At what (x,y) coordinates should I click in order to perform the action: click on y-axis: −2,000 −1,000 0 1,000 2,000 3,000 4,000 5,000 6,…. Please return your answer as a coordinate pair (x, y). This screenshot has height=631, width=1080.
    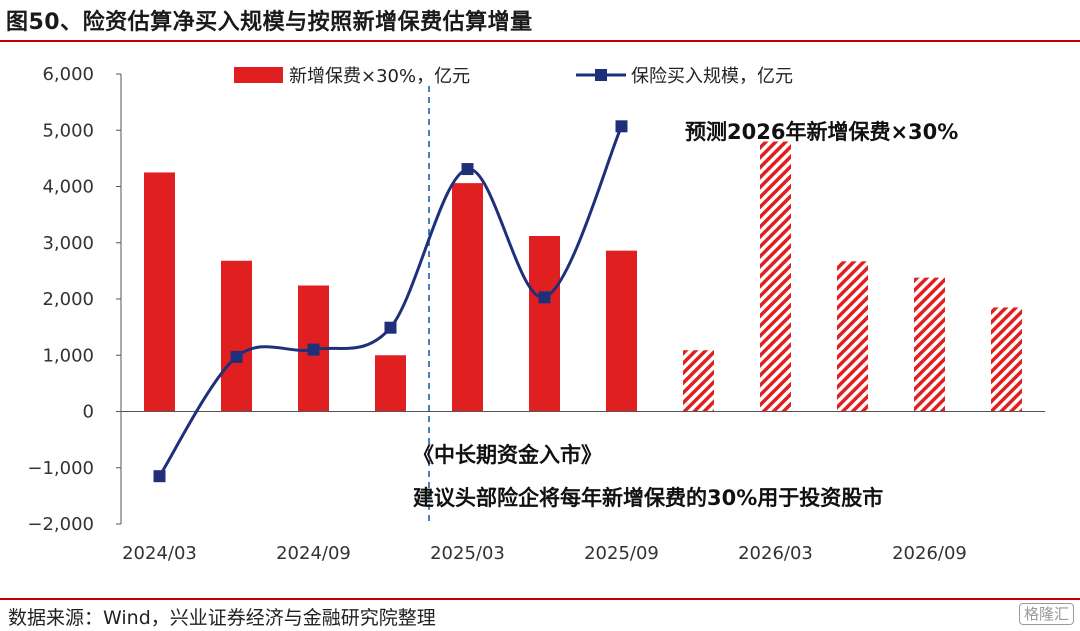
    Looking at the image, I should click on (74, 299).